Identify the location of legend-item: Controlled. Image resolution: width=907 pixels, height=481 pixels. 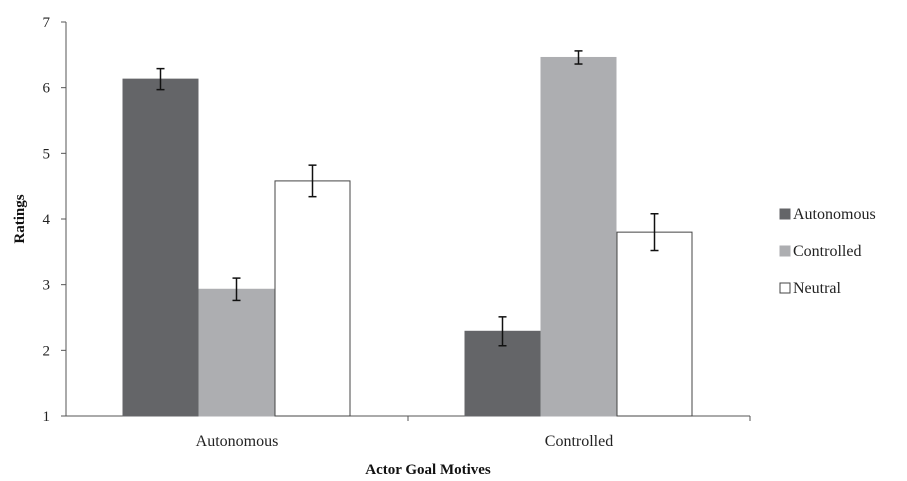
(820, 251).